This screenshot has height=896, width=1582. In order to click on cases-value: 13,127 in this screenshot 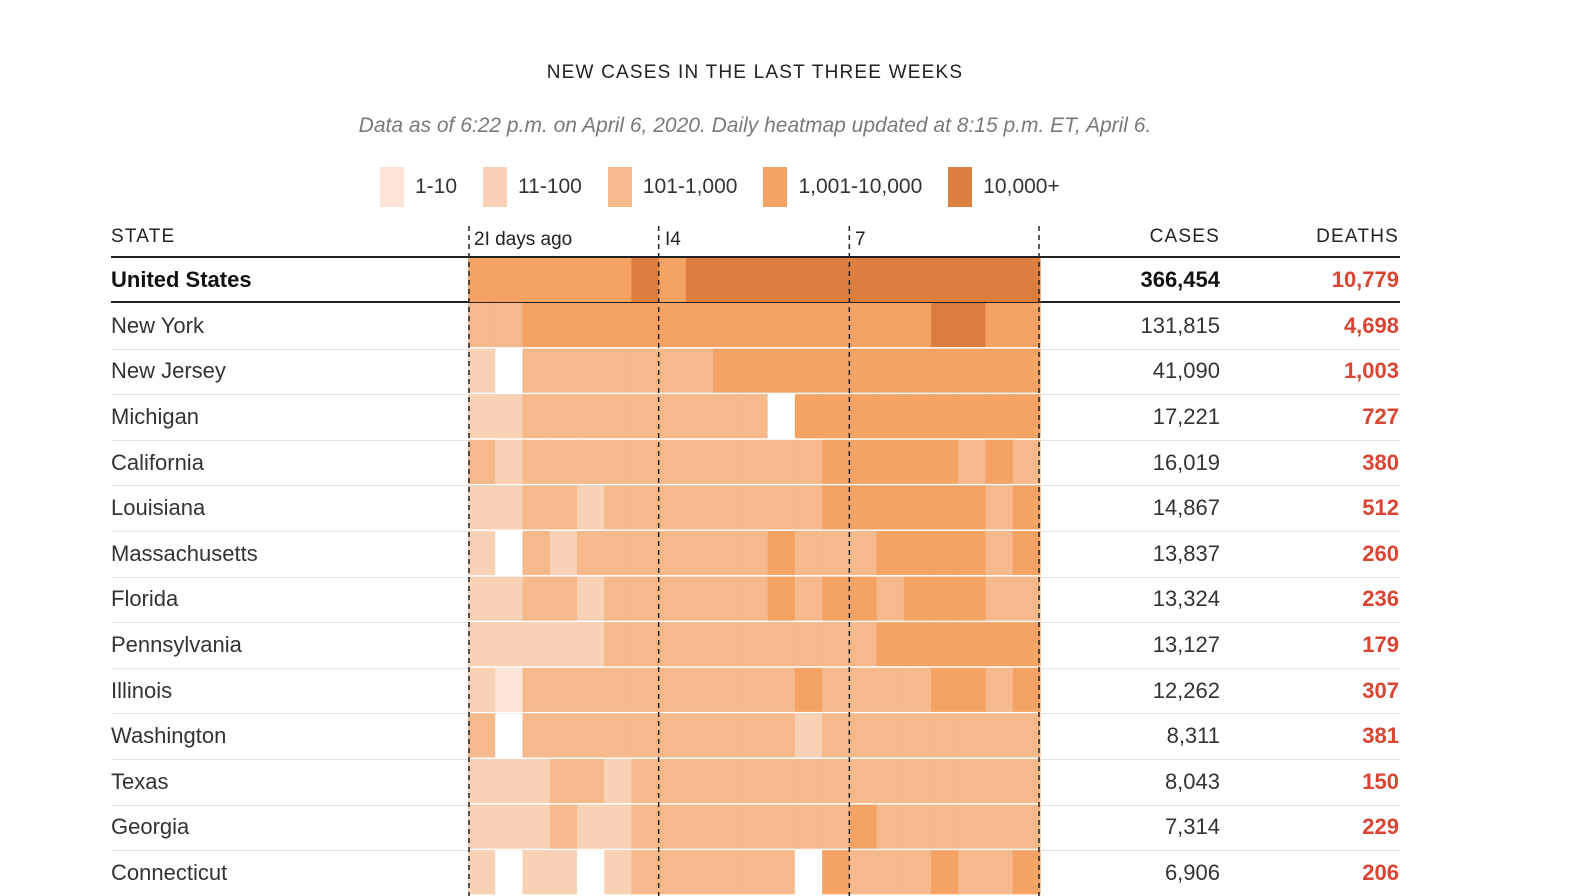, I will do `click(1186, 644)`.